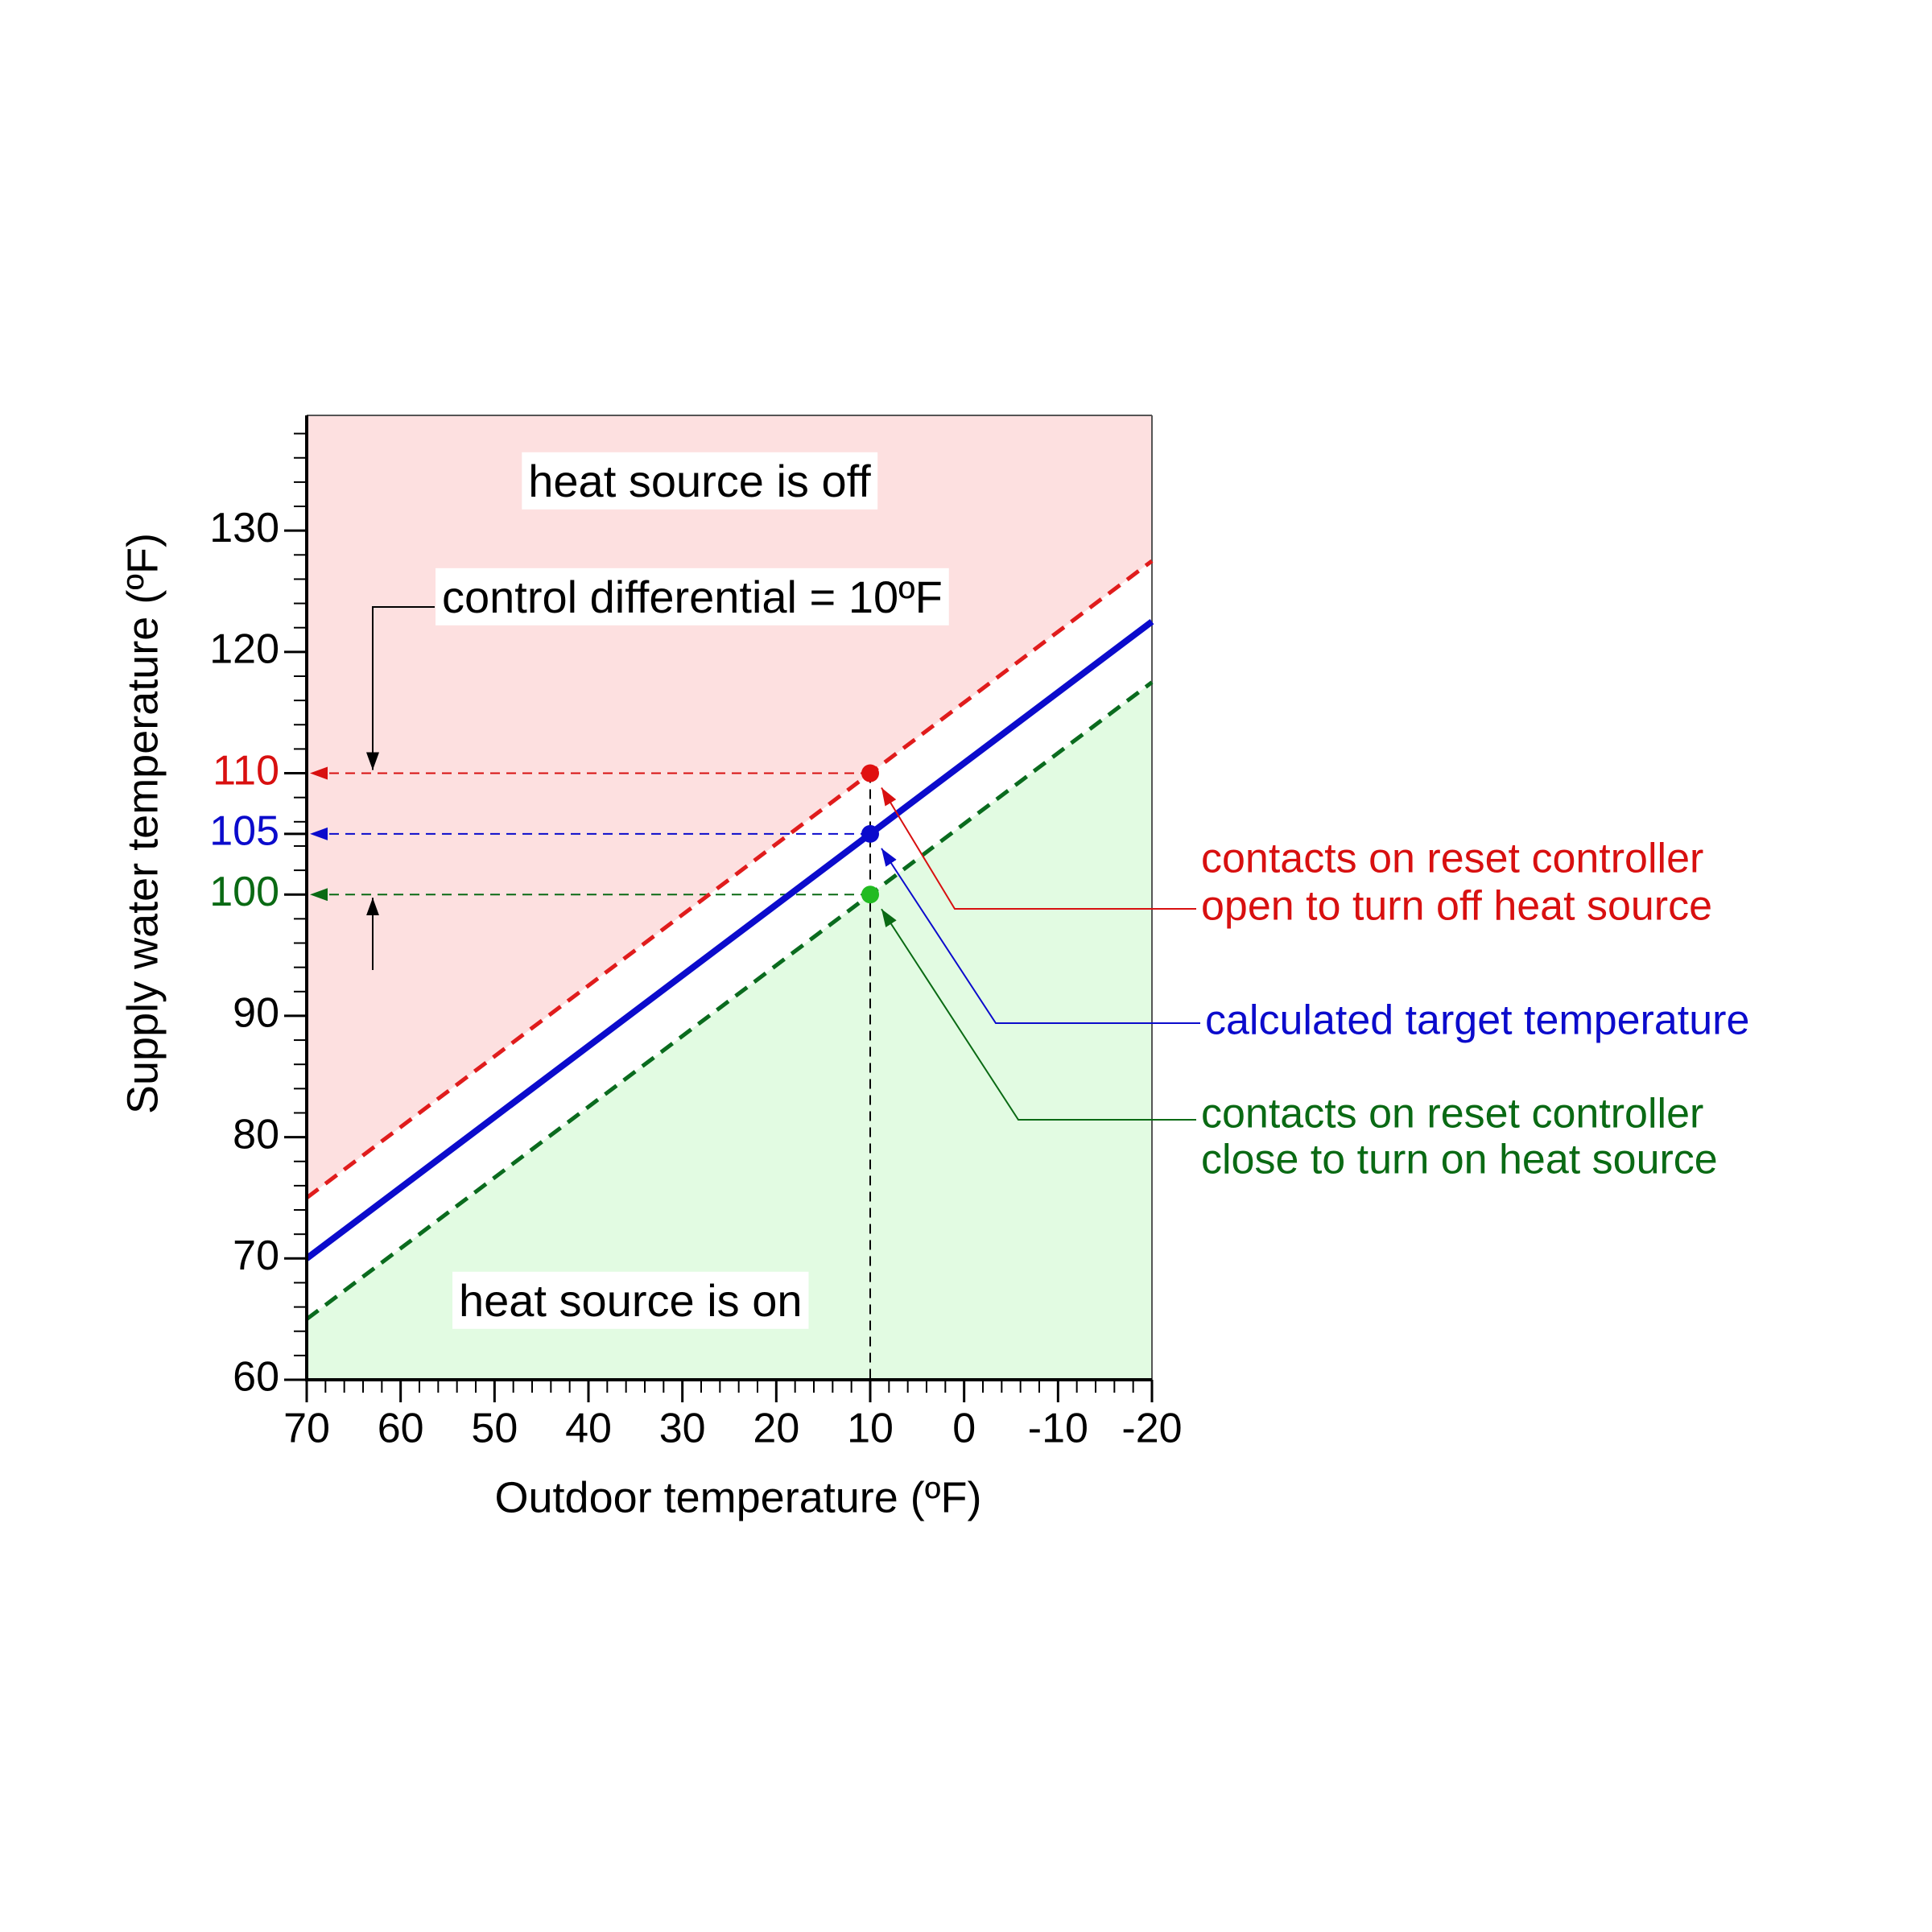  Describe the element at coordinates (401, 1429) in the screenshot. I see `x-tick-label: 60` at that location.